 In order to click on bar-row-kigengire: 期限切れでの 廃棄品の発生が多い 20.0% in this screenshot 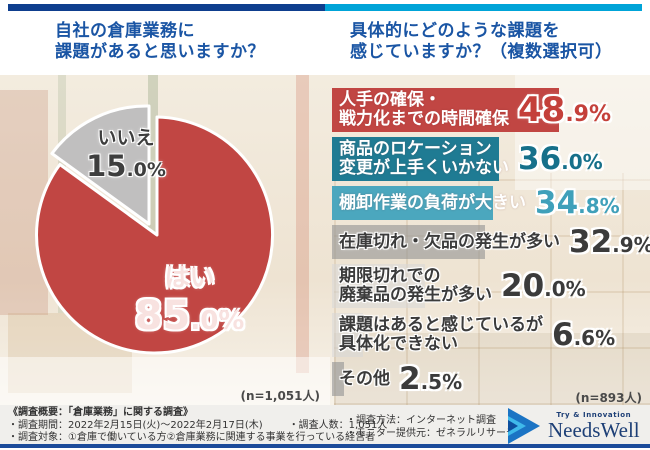, I will do `click(488, 286)`.